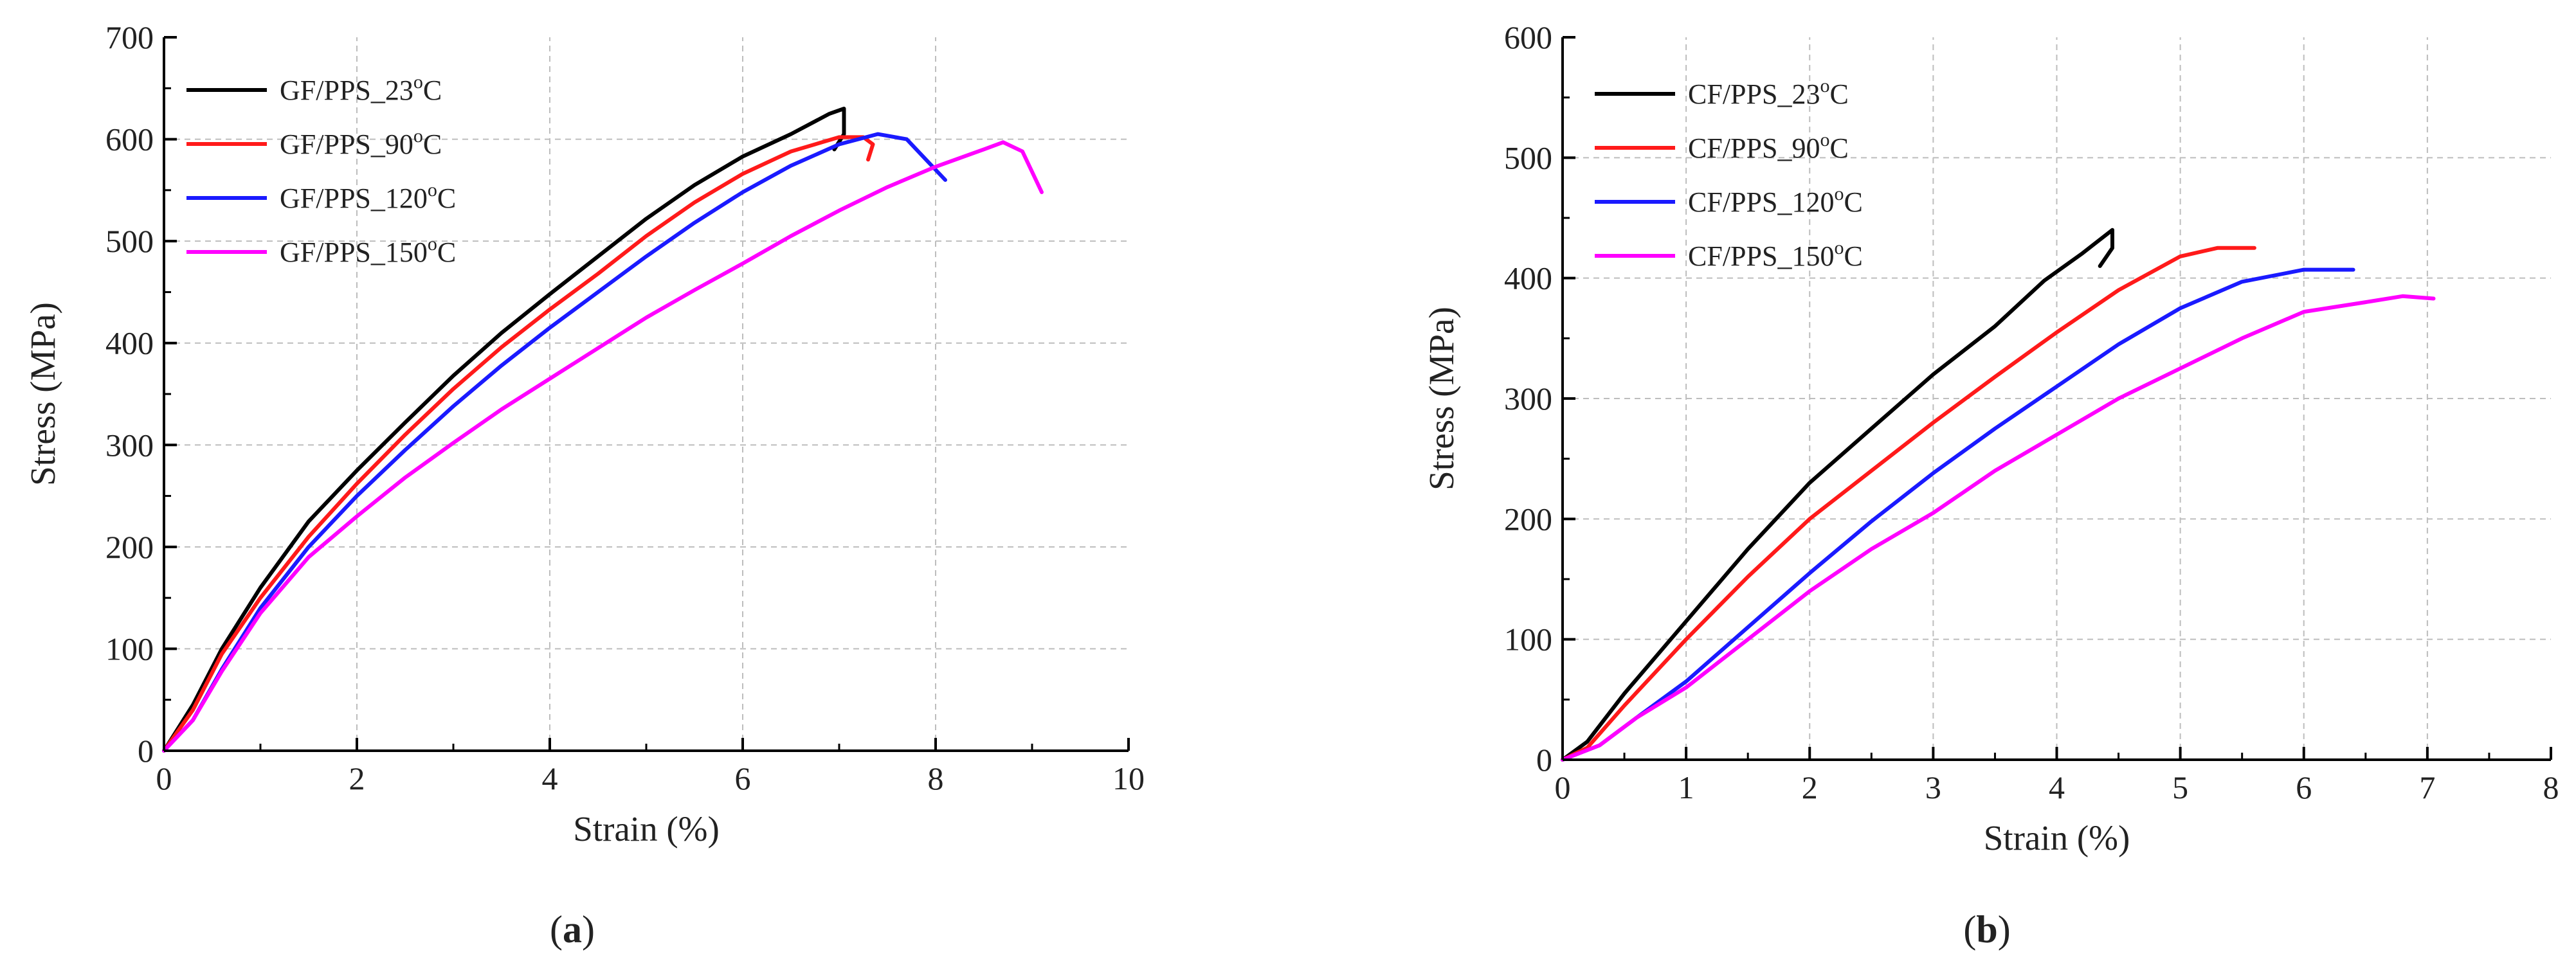 The image size is (2576, 959). Describe the element at coordinates (1768, 147) in the screenshot. I see `legend-label-2: CF/PPS_90oC` at that location.